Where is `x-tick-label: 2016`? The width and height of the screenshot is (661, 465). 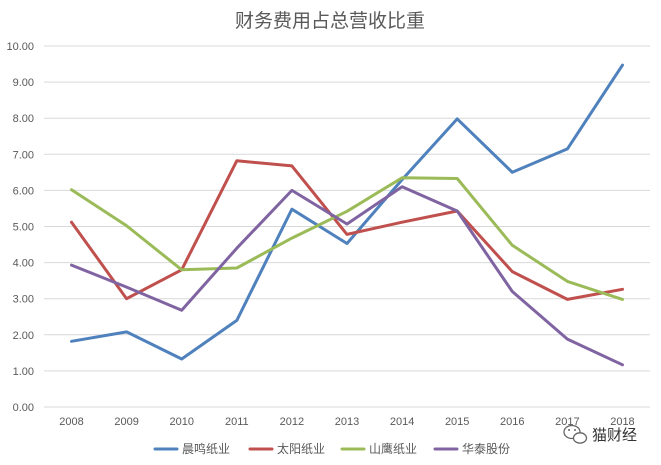
x-tick-label: 2016 is located at coordinates (512, 422).